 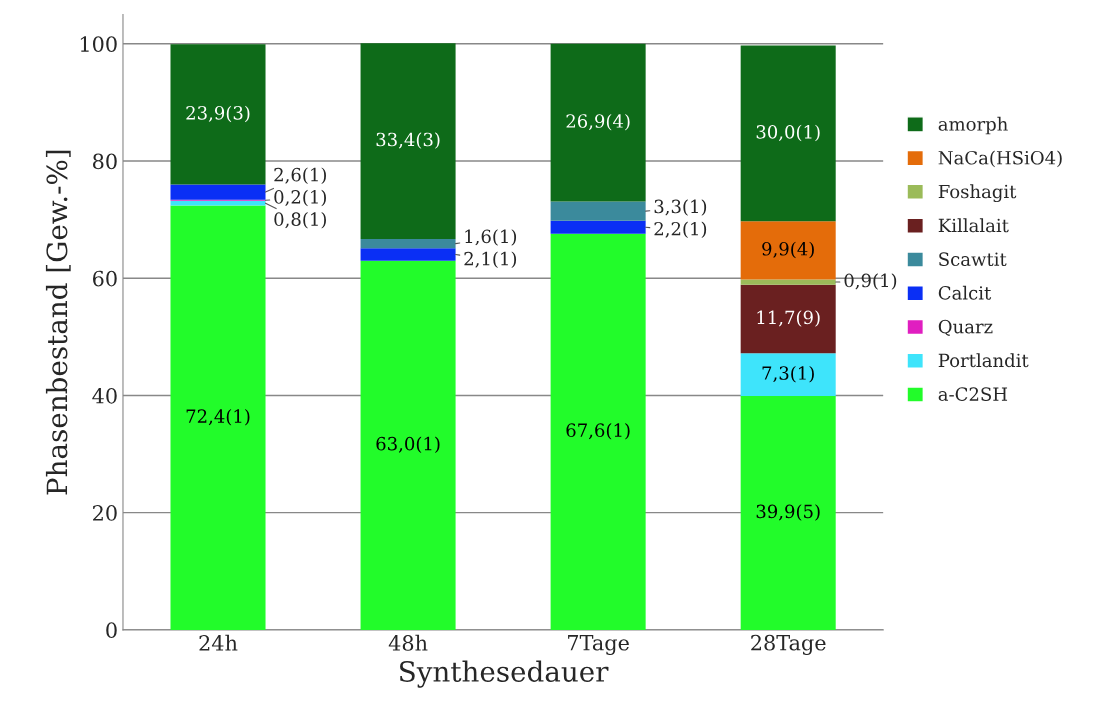 I want to click on x-tick-label: 28Tage, so click(x=788, y=644).